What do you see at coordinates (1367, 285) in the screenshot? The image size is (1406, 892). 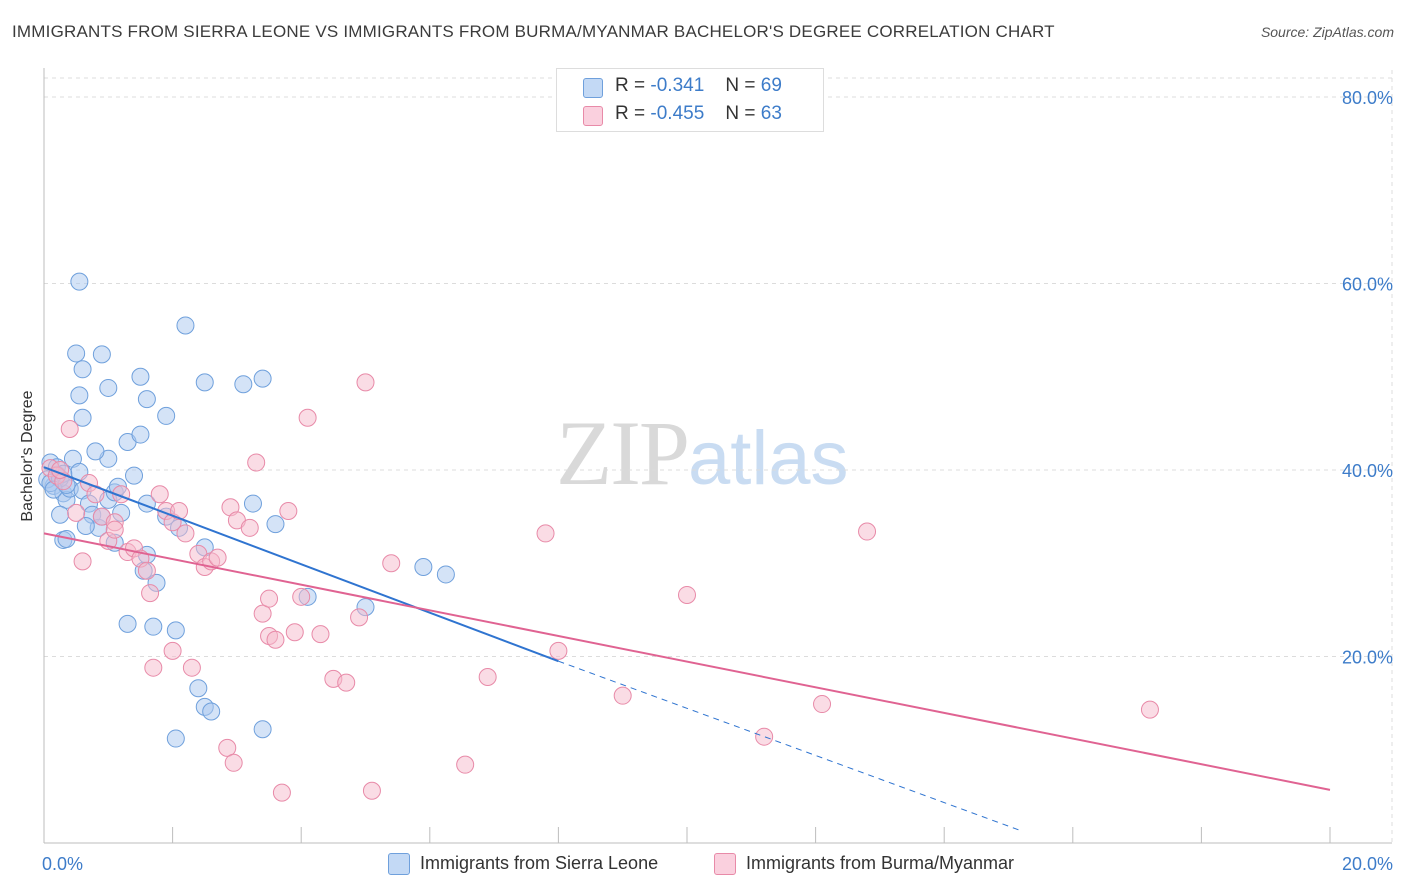 I see `y-tick-label: 60.0%` at bounding box center [1367, 285].